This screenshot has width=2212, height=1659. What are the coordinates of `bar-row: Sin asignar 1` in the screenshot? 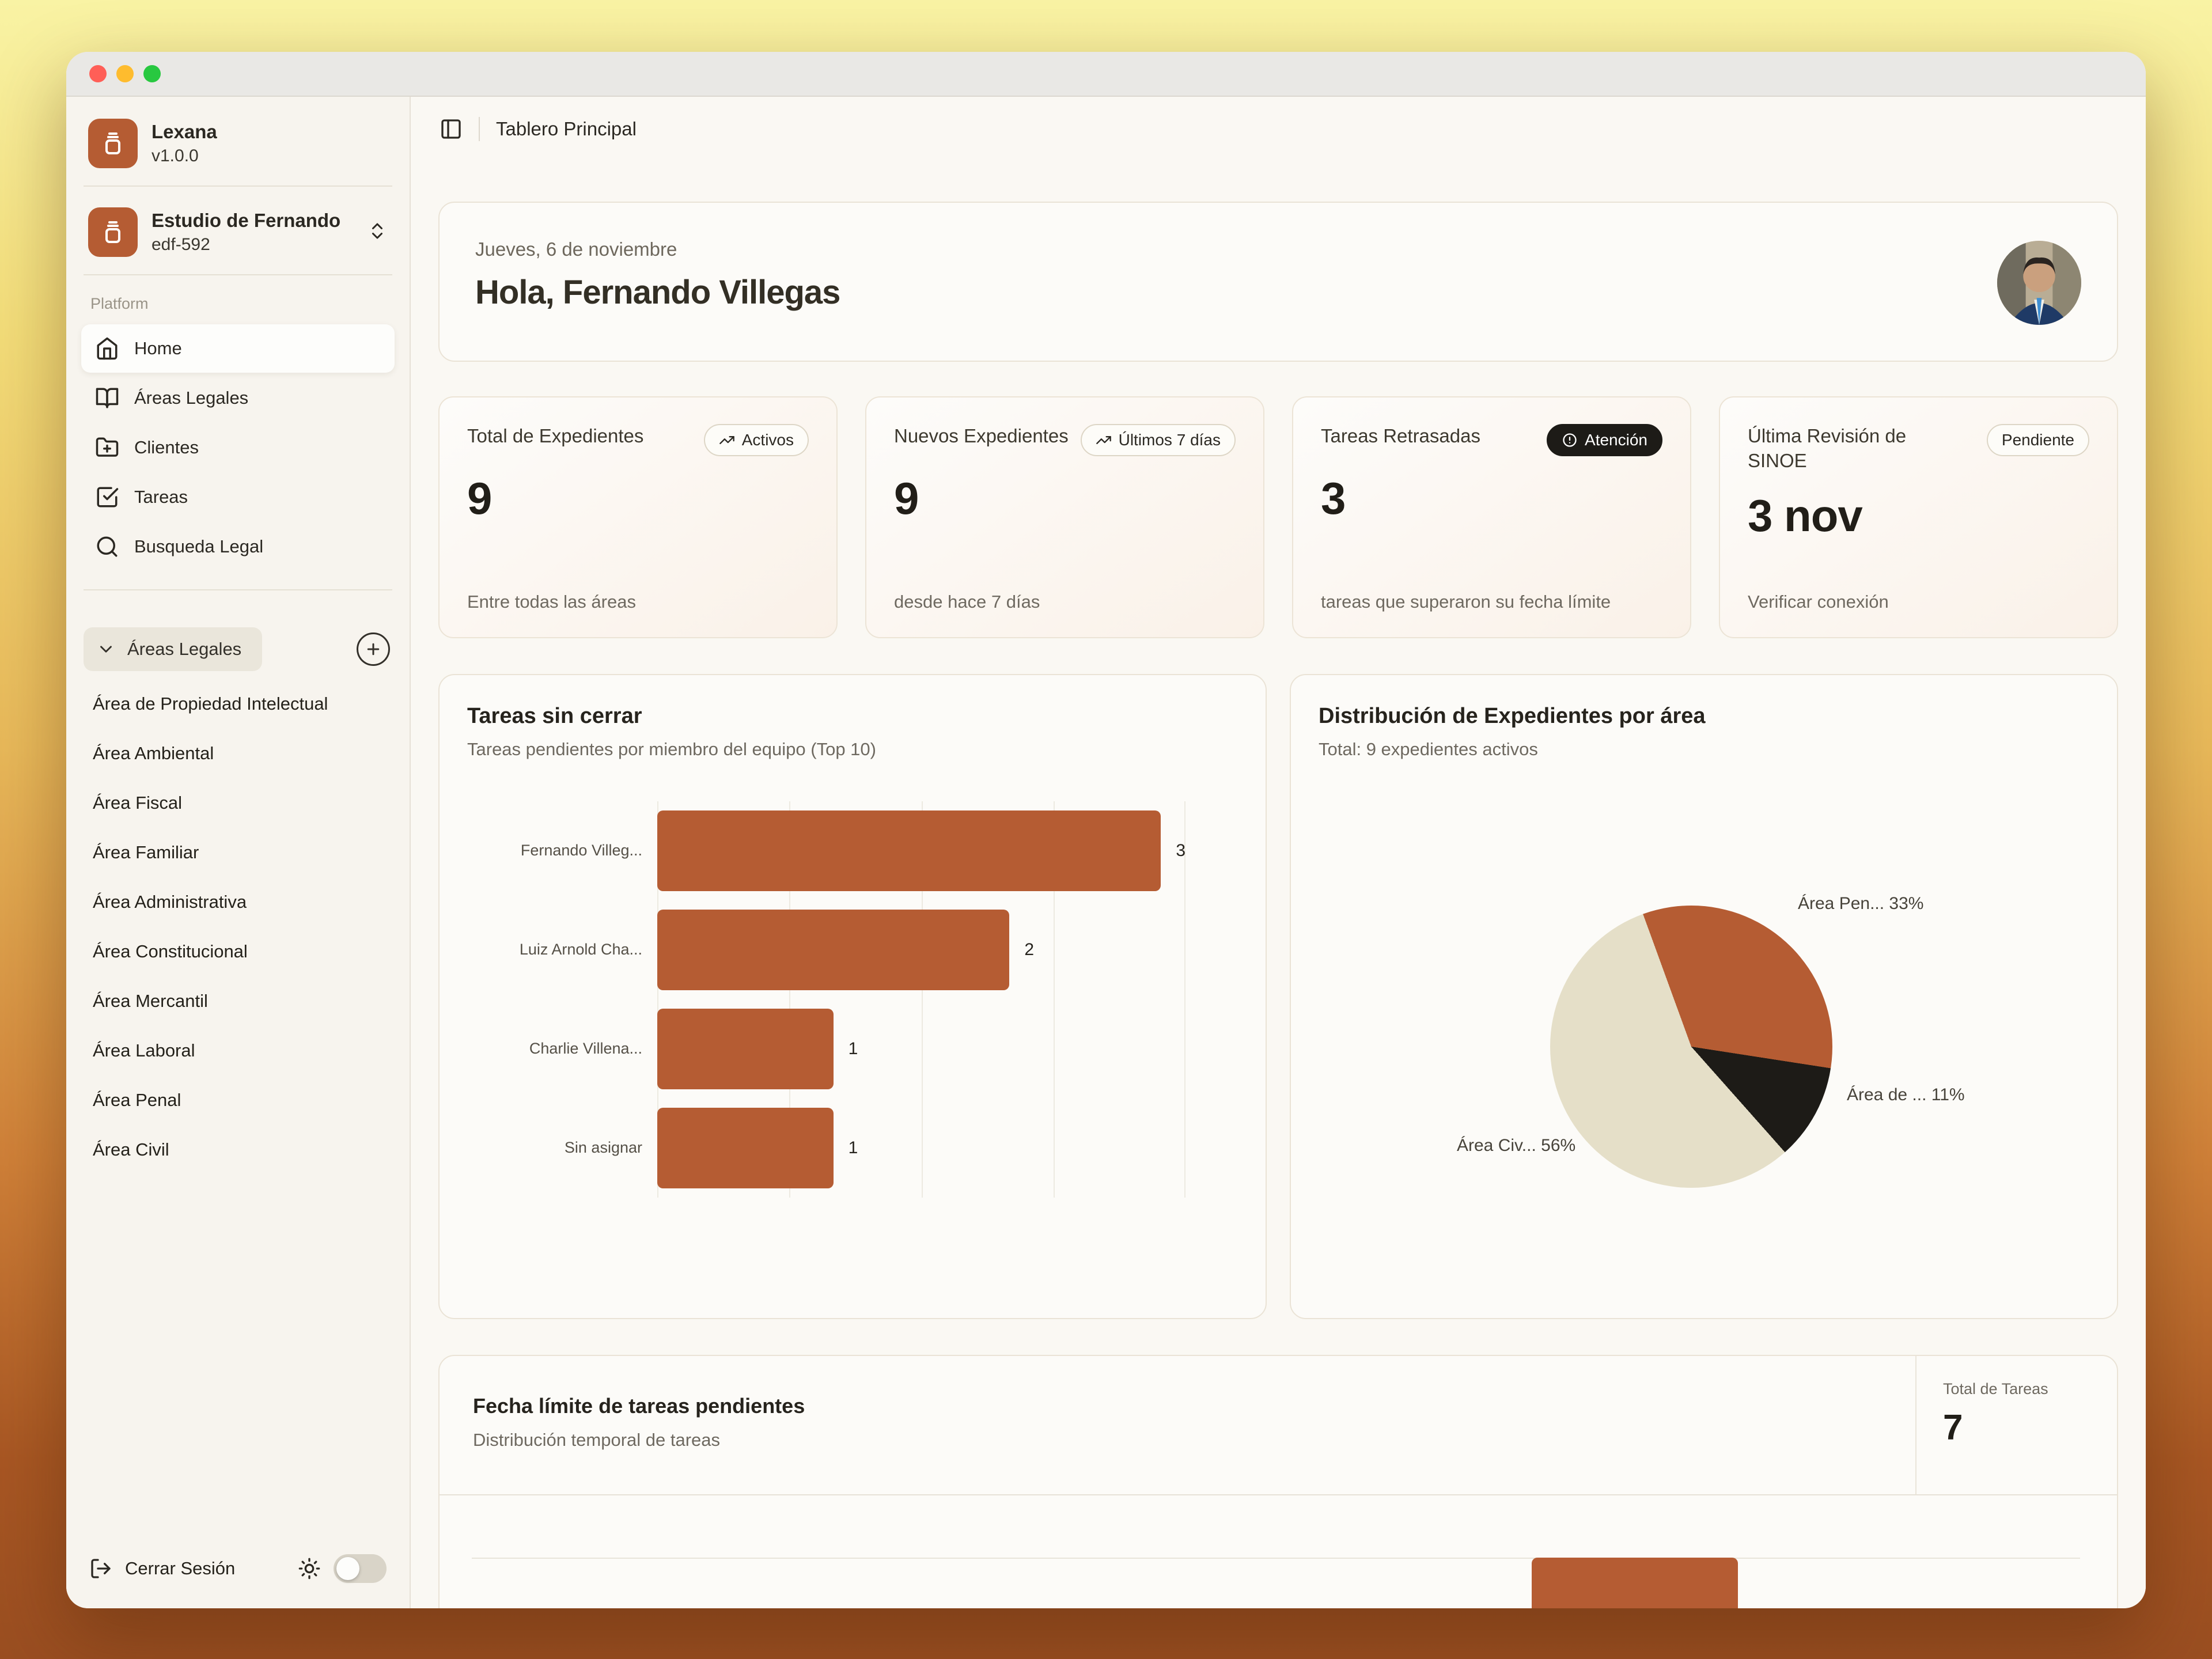 It's located at (852, 1148).